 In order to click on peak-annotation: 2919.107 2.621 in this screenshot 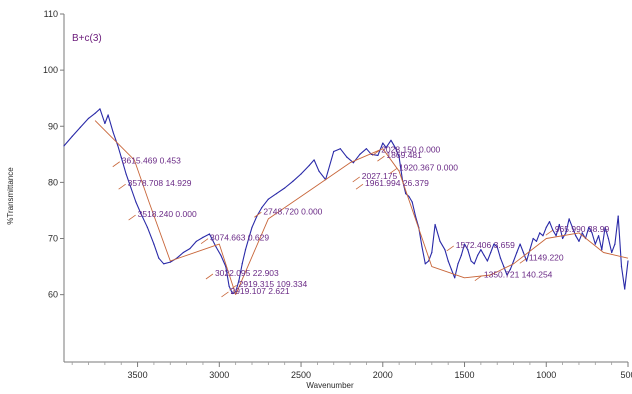, I will do `click(259, 291)`.